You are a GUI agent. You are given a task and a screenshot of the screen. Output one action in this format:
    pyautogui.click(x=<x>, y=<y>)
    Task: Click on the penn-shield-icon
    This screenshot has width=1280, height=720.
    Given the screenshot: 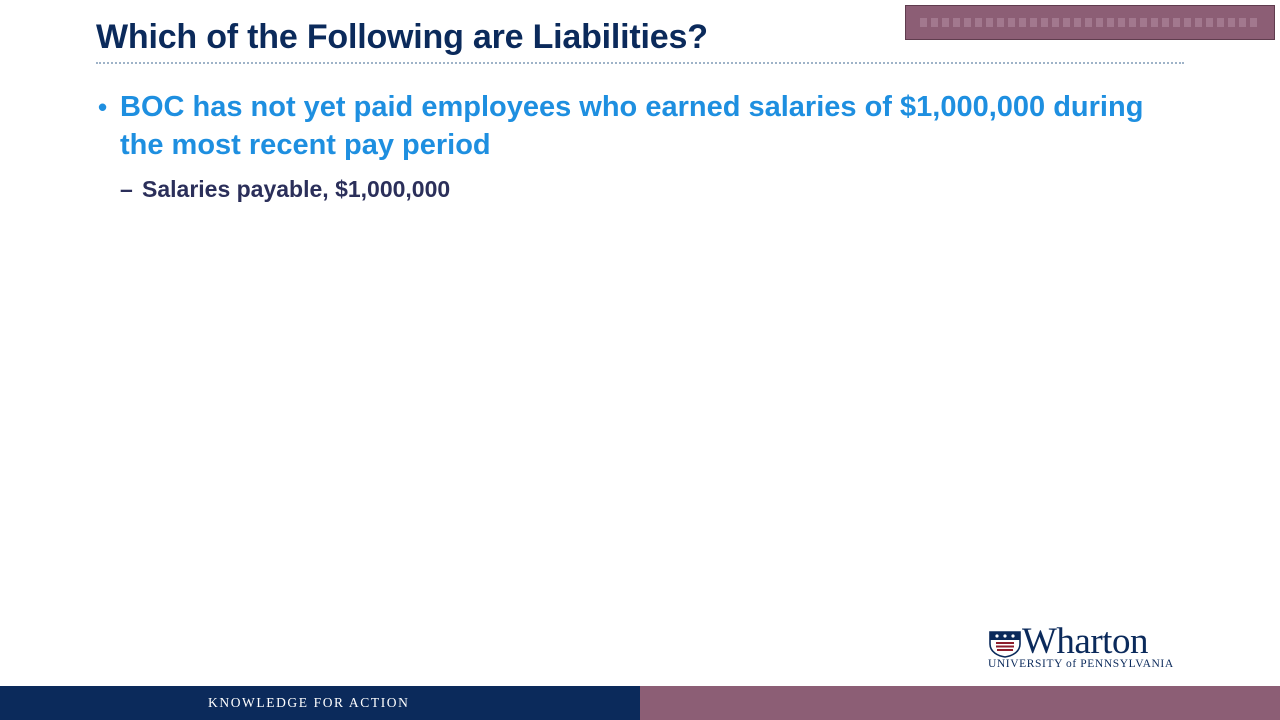 What is the action you would take?
    pyautogui.click(x=1005, y=644)
    